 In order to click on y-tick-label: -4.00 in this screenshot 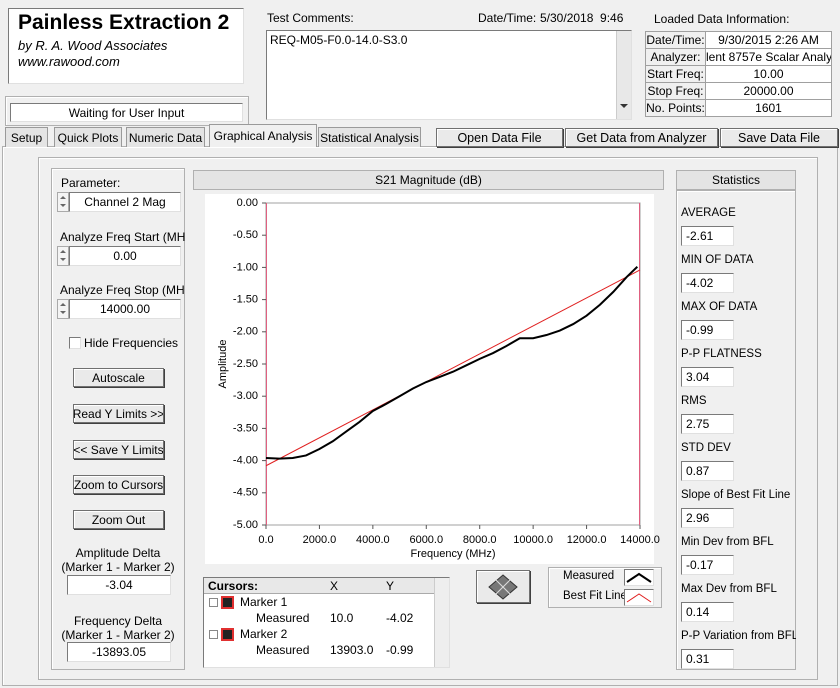, I will do `click(245, 461)`.